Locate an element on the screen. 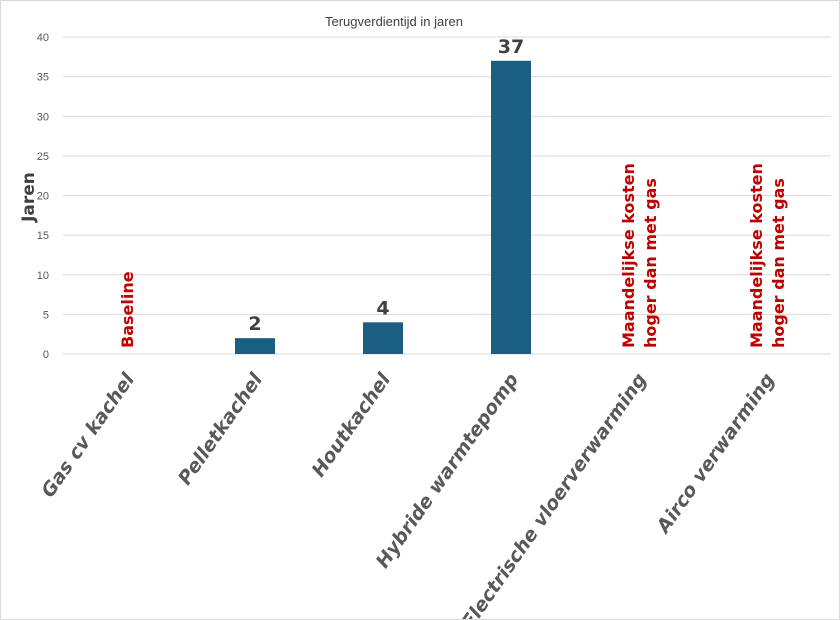 Image resolution: width=840 pixels, height=620 pixels. y-tick-label: 35 is located at coordinates (43, 78).